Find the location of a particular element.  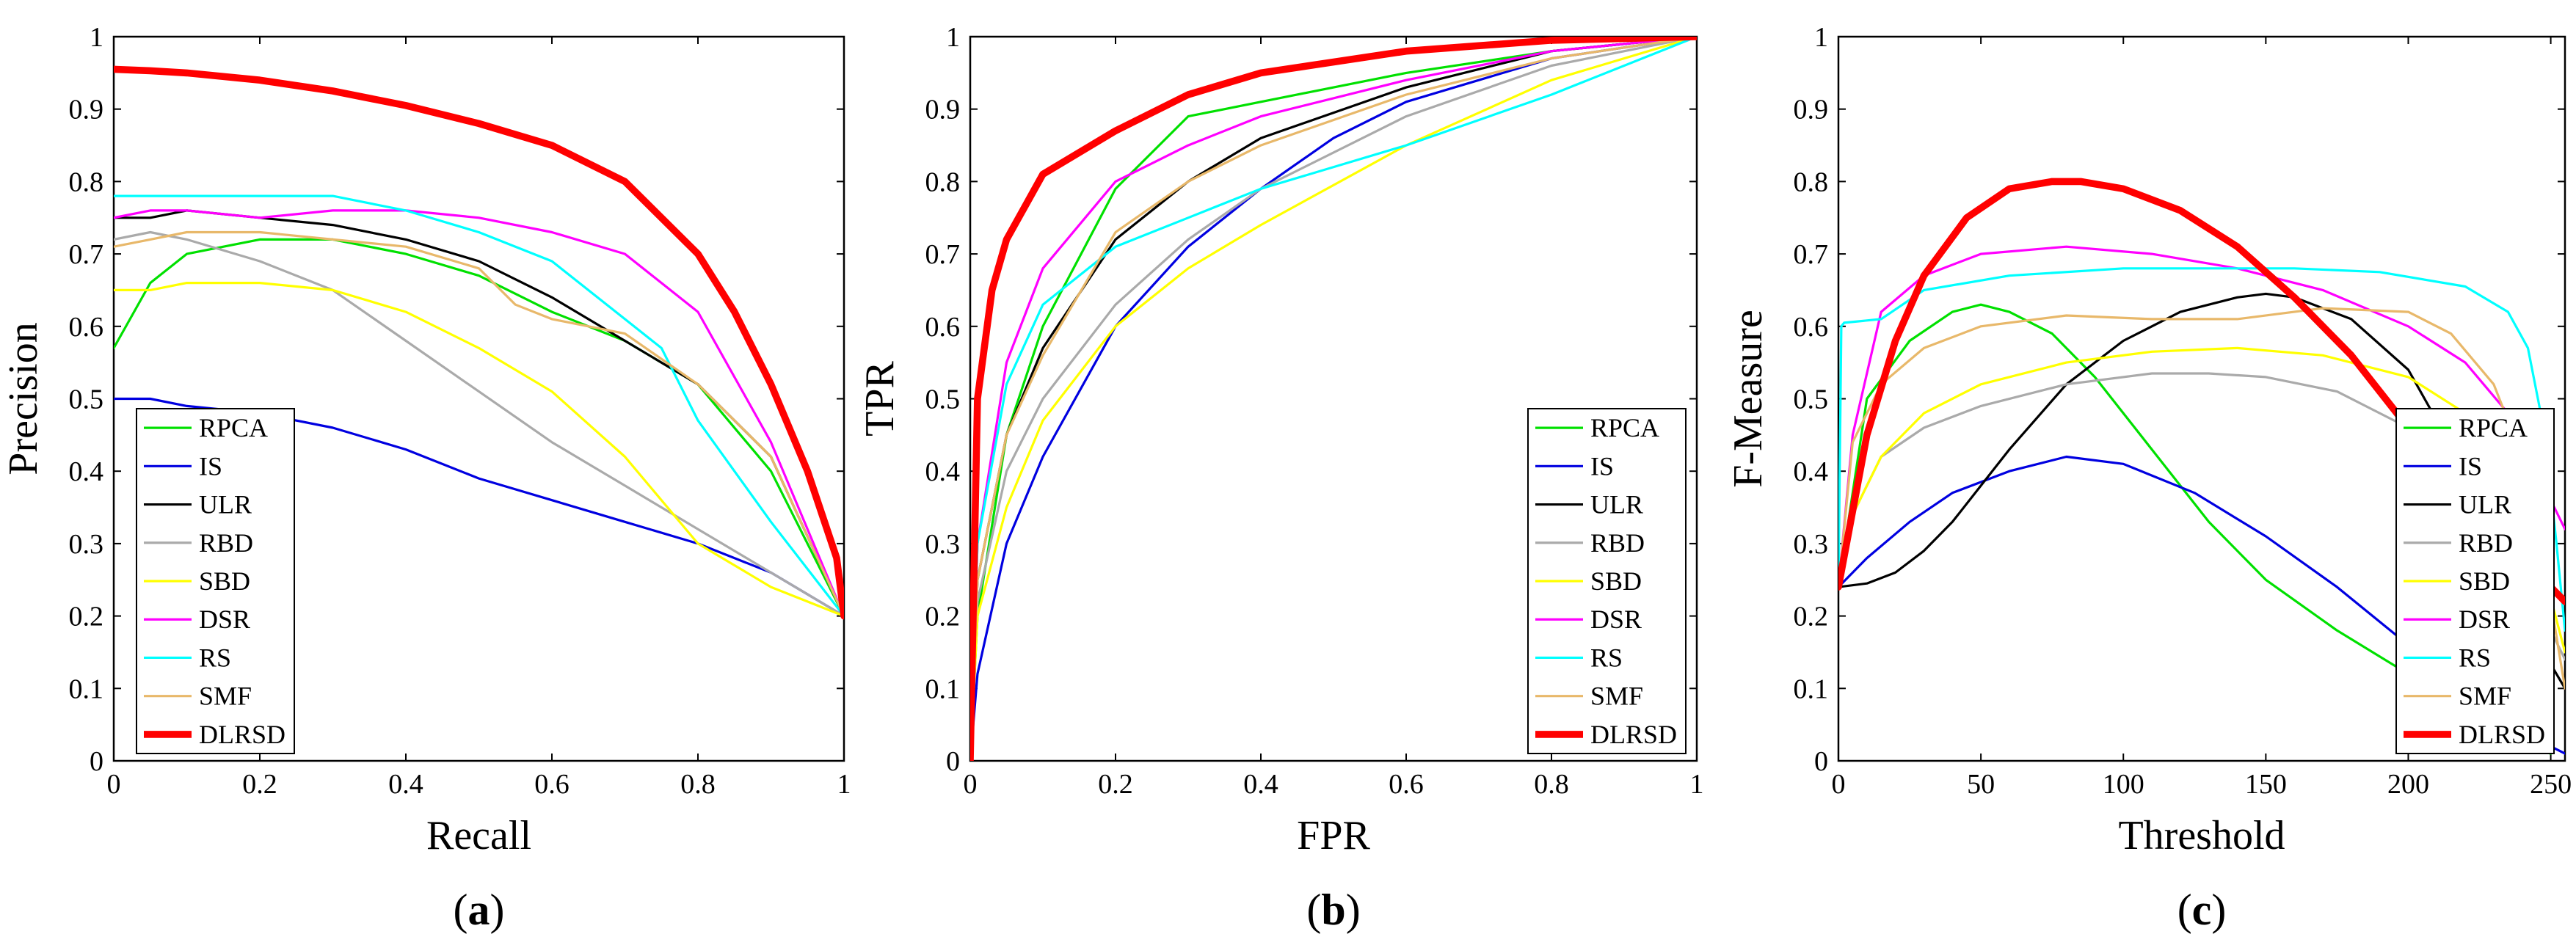

series-line-ulr is located at coordinates (2201, 491).